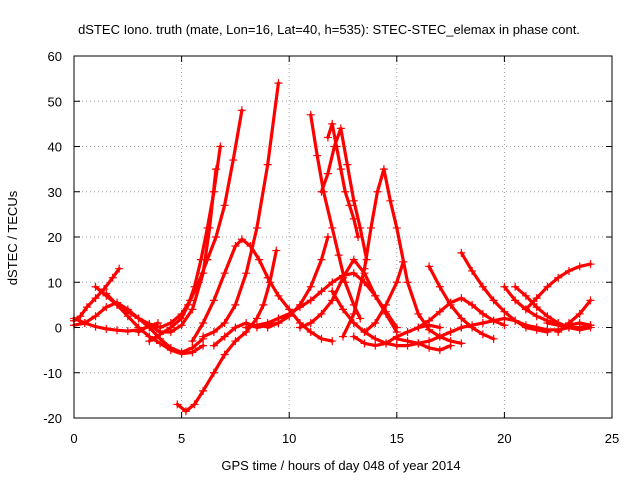  Describe the element at coordinates (55, 147) in the screenshot. I see `y-tick-label: 40` at that location.